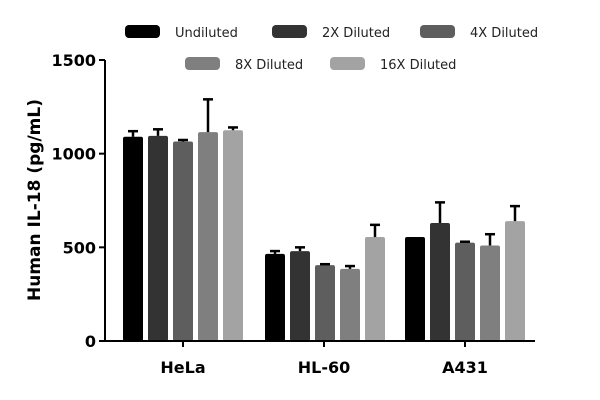 The width and height of the screenshot is (600, 400). Describe the element at coordinates (35, 200) in the screenshot. I see `y-axis-label: Human IL-18 (pg/mL)` at that location.